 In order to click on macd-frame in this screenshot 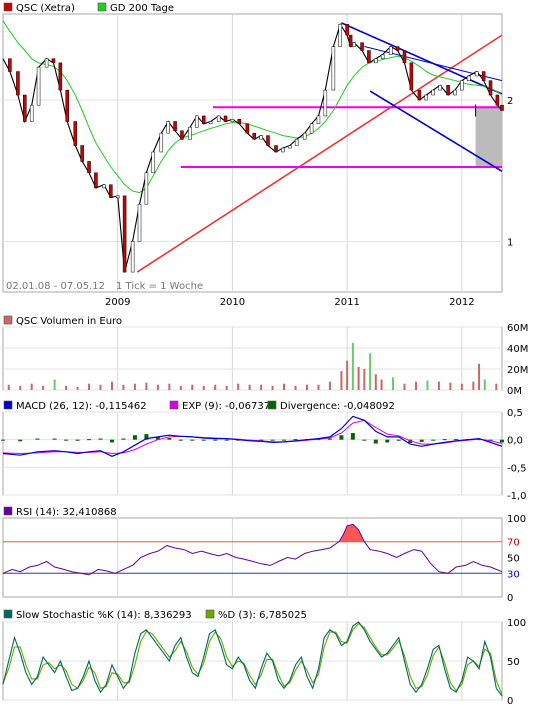, I will do `click(252, 453)`.